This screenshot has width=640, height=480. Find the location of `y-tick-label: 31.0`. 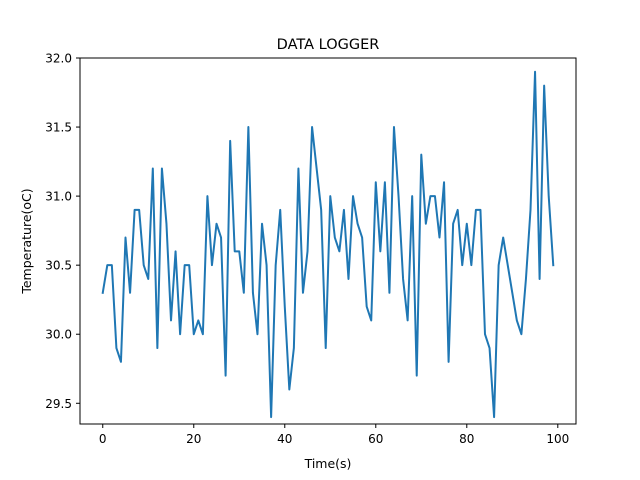

y-tick-label: 31.0 is located at coordinates (58, 197).